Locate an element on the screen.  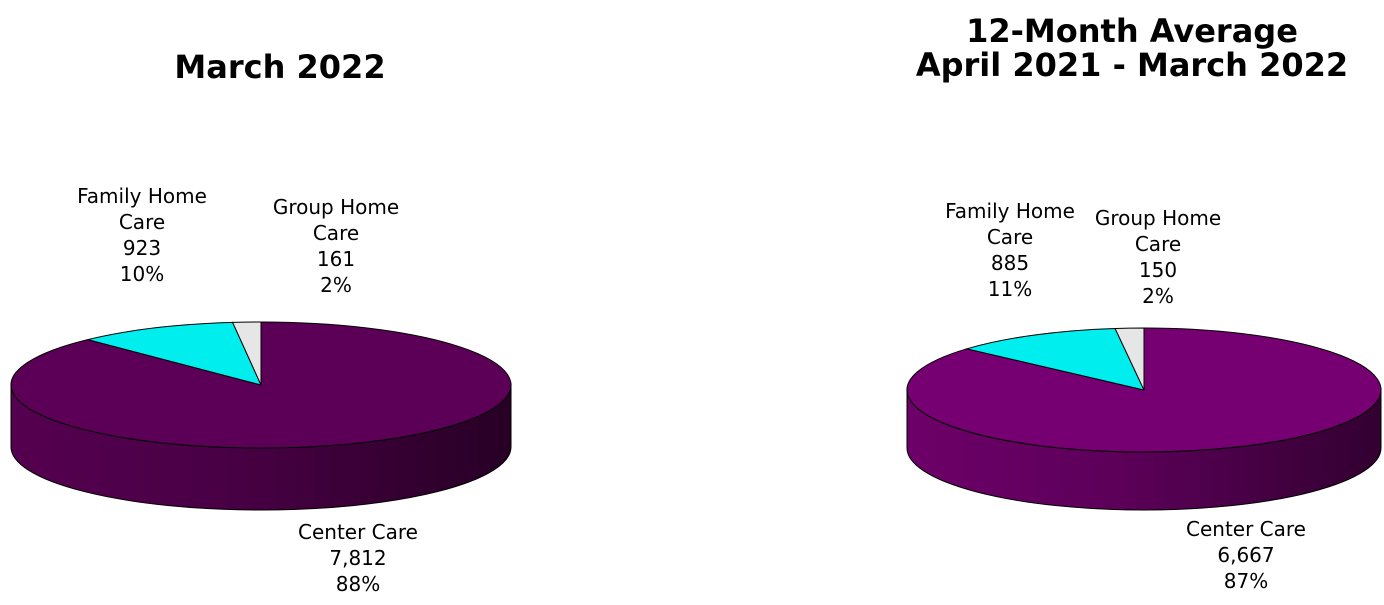
chart-title: 12-Month Average April 2021 - March 2022 is located at coordinates (1132, 48).